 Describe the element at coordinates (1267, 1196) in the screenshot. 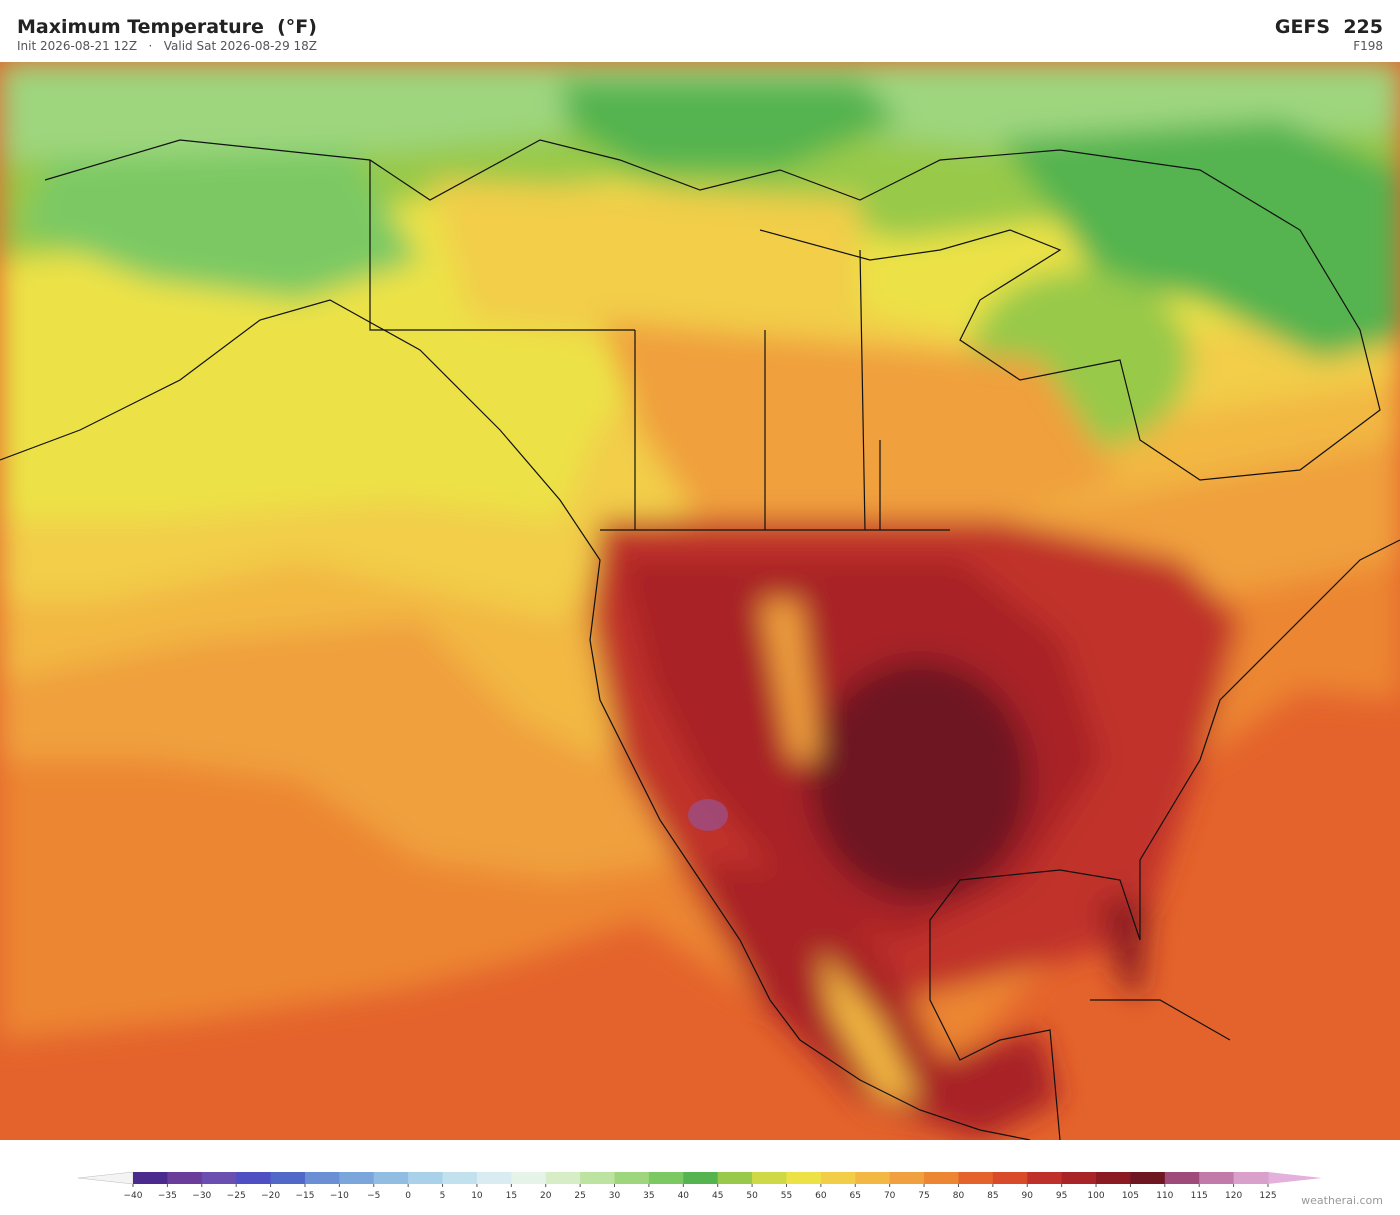

I see `colorbar-tick-label: 125` at that location.